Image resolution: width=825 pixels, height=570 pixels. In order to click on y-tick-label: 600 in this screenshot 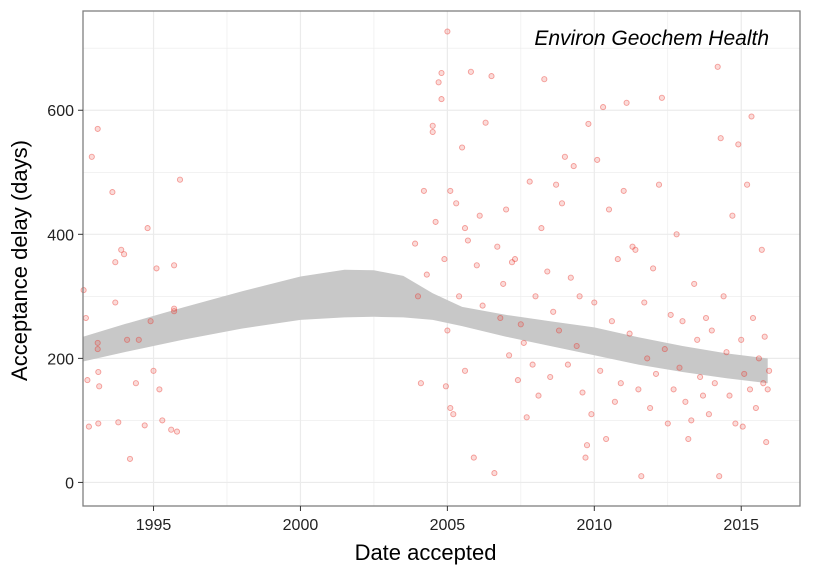, I will do `click(60, 111)`.